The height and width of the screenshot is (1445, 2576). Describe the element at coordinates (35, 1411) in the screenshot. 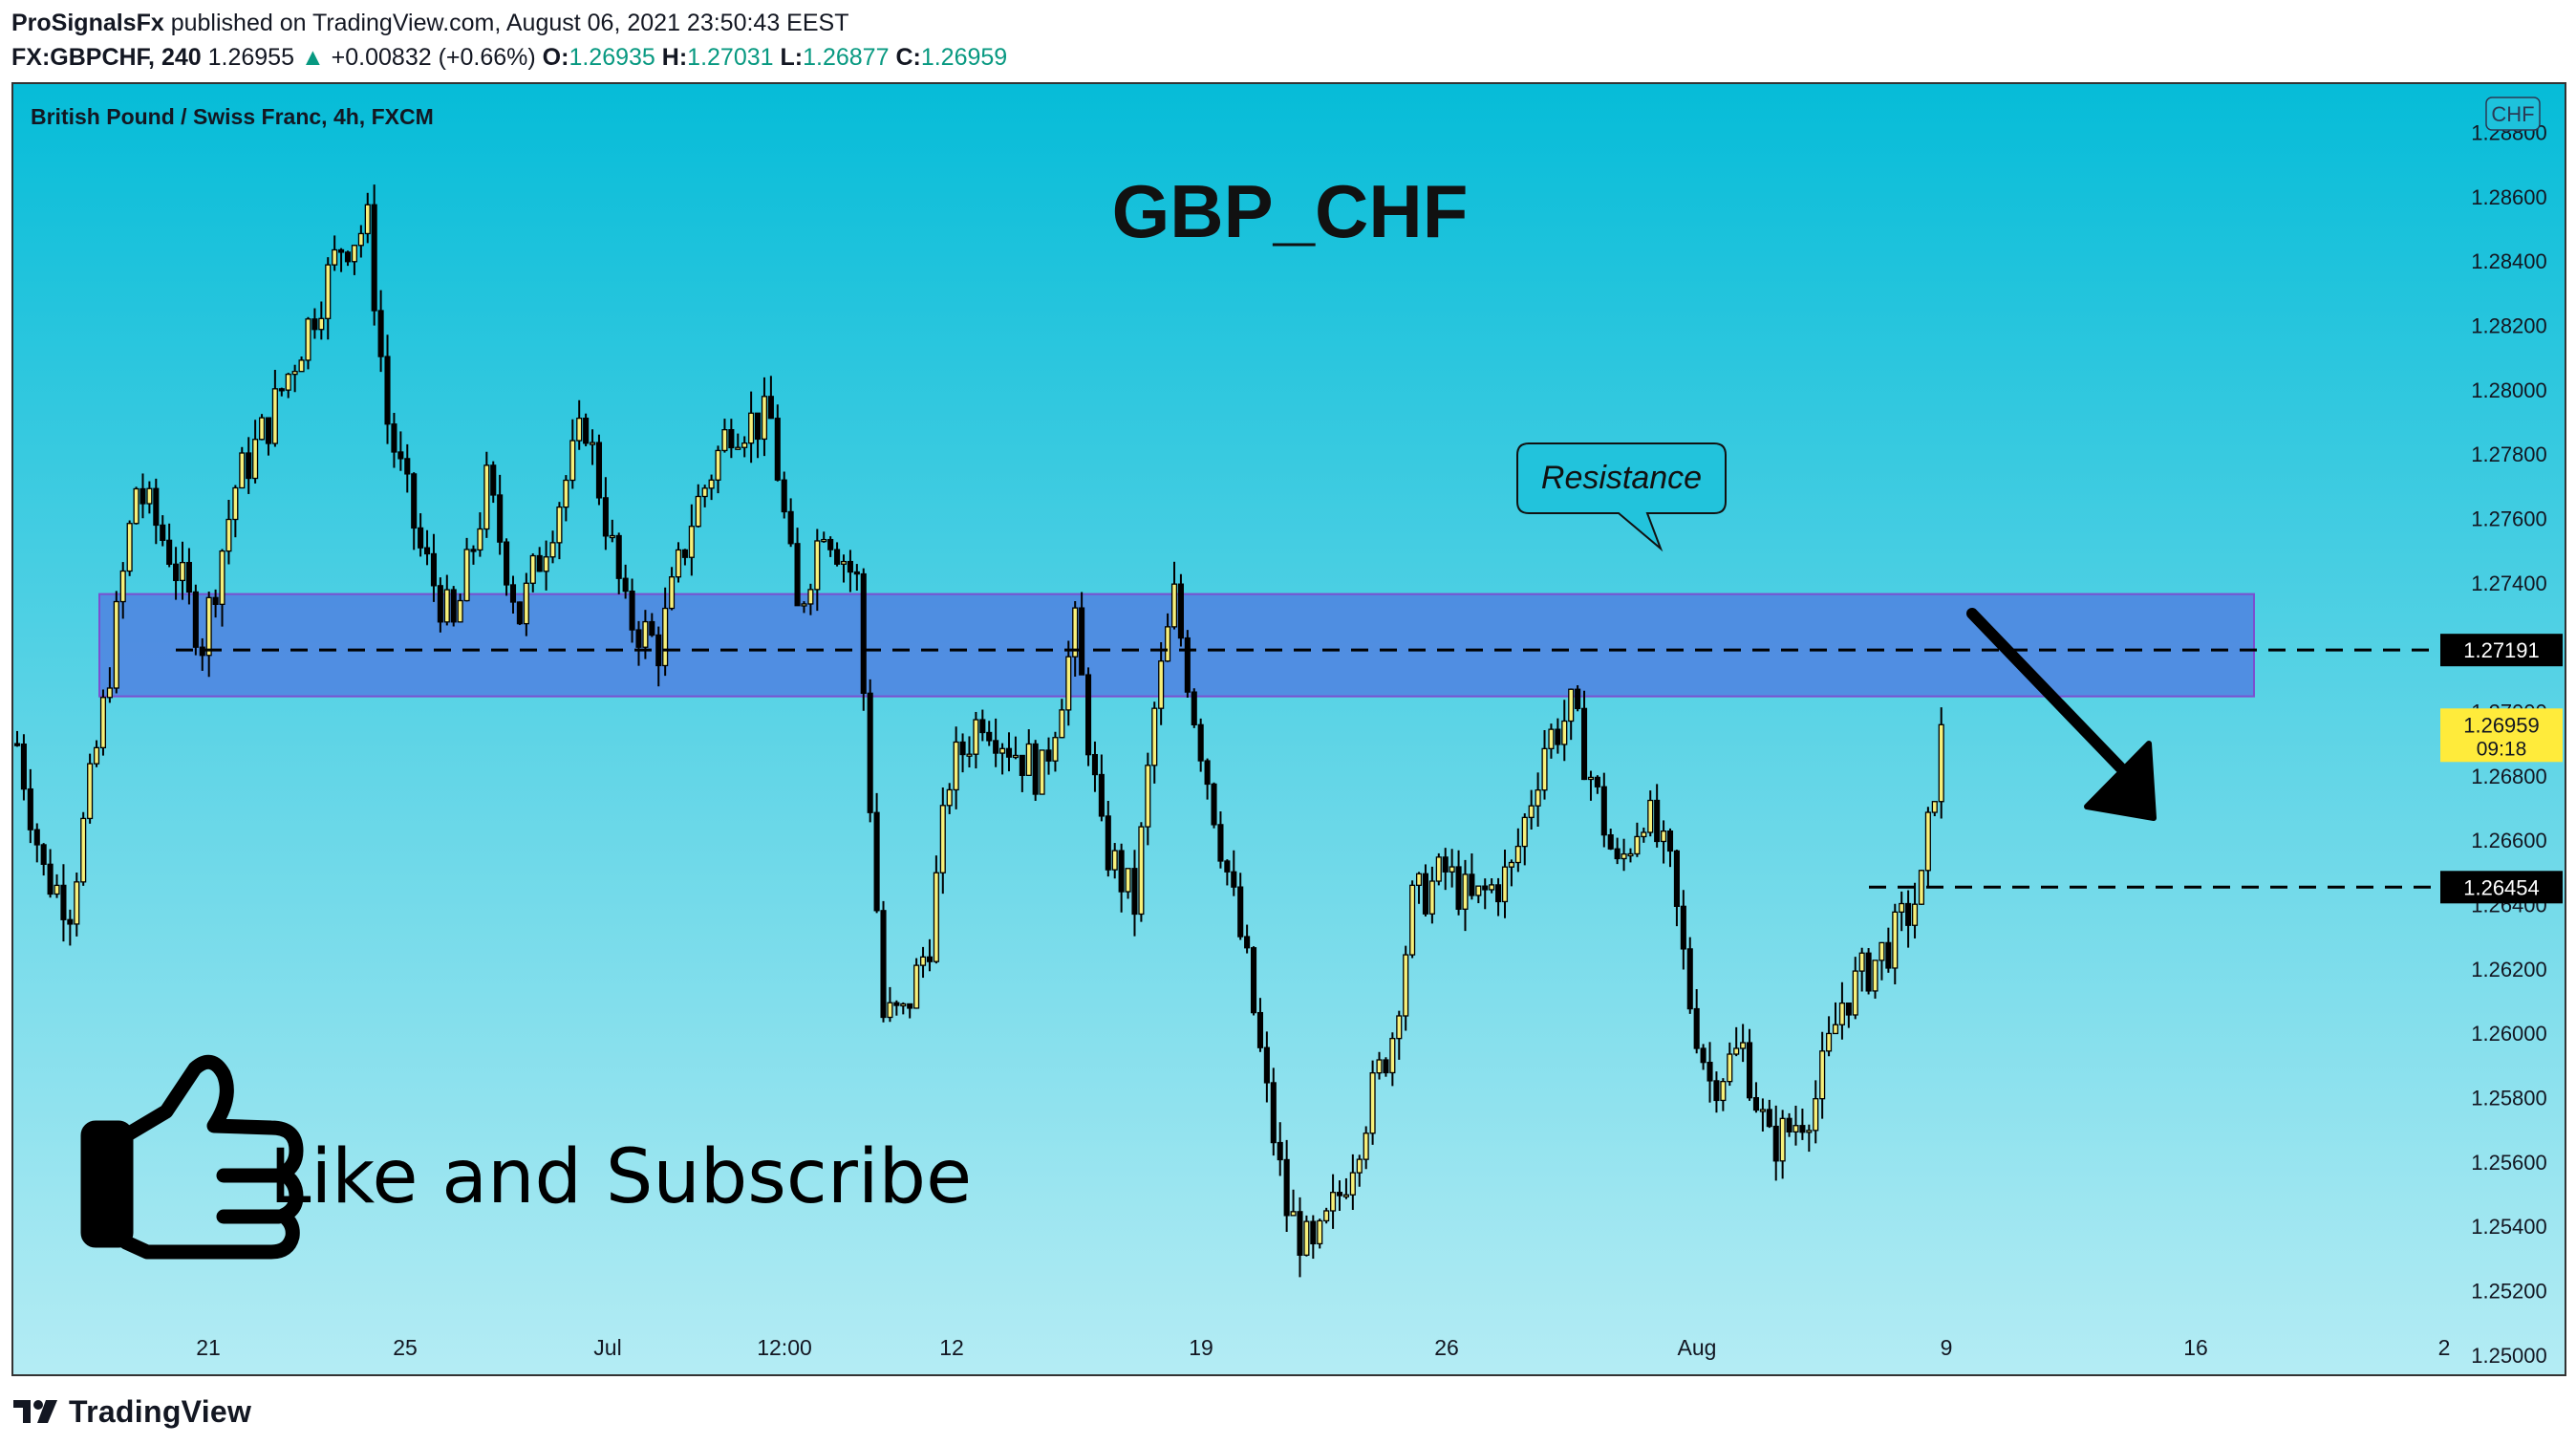

I see `tradingview-logo-icon` at that location.